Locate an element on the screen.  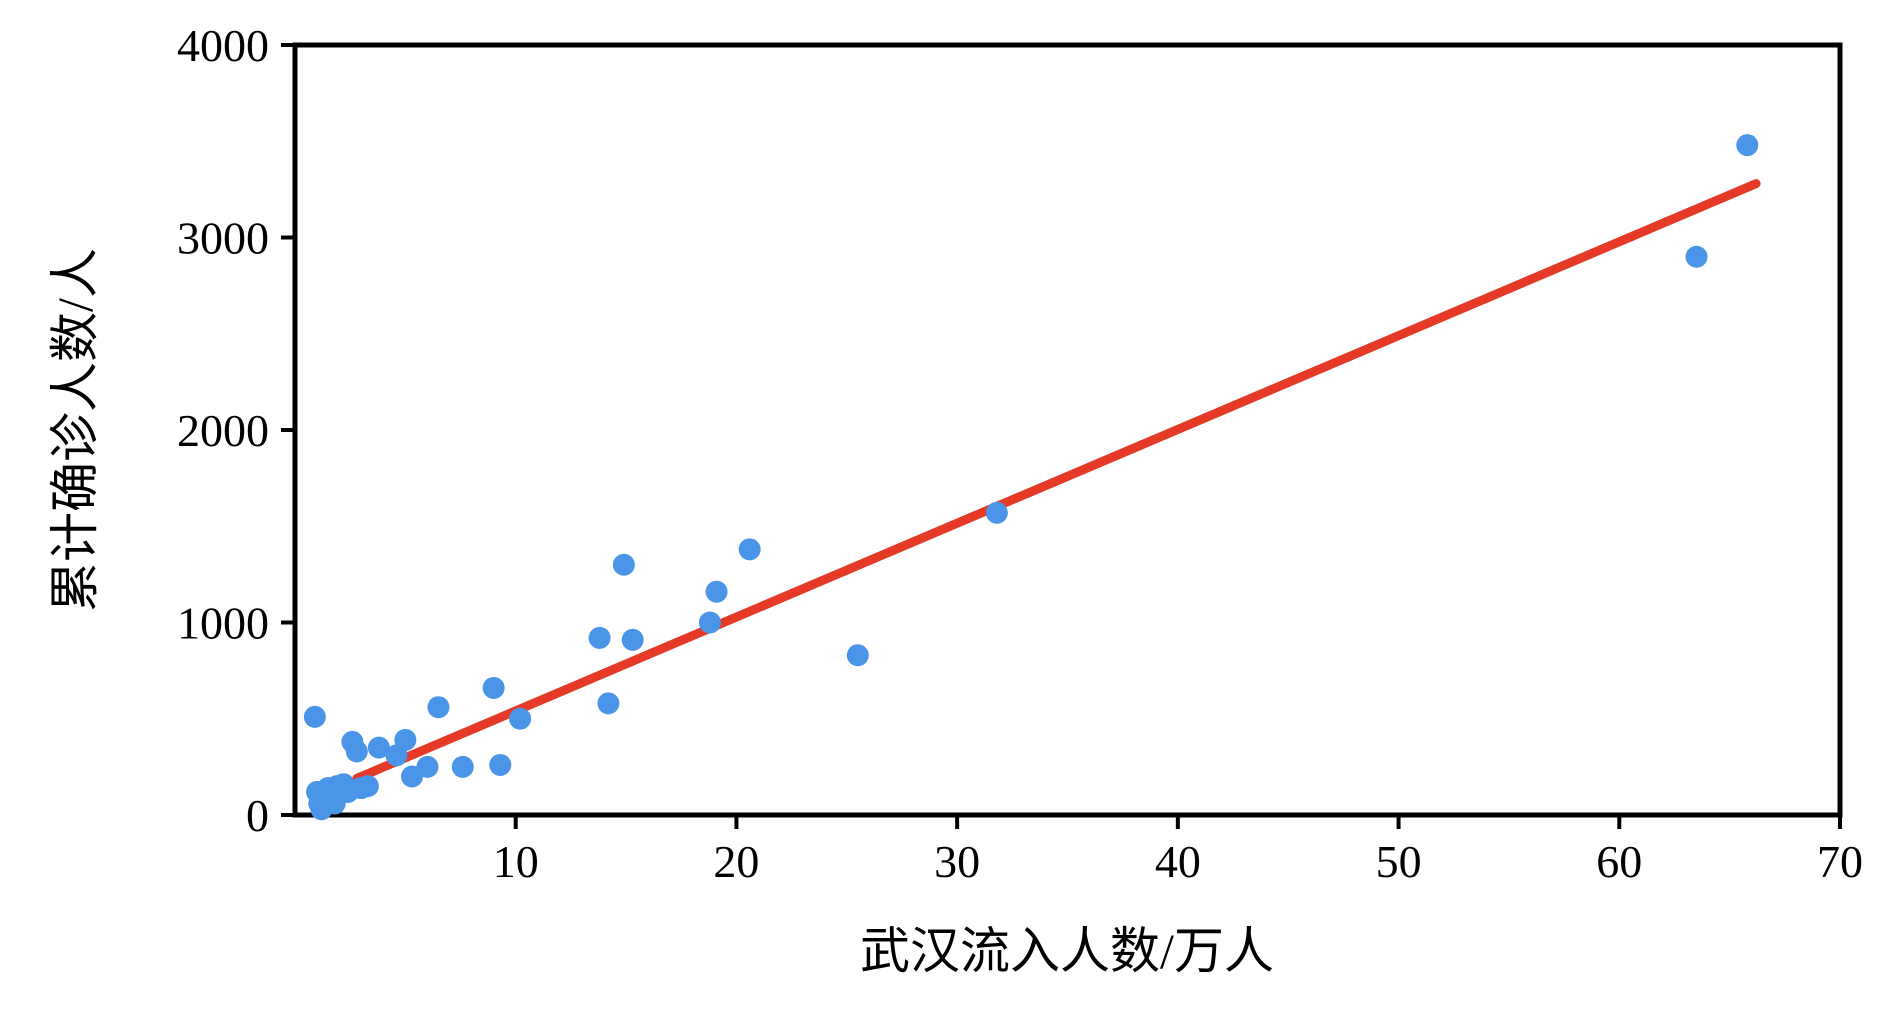
x-tick-label: 20 is located at coordinates (736, 861).